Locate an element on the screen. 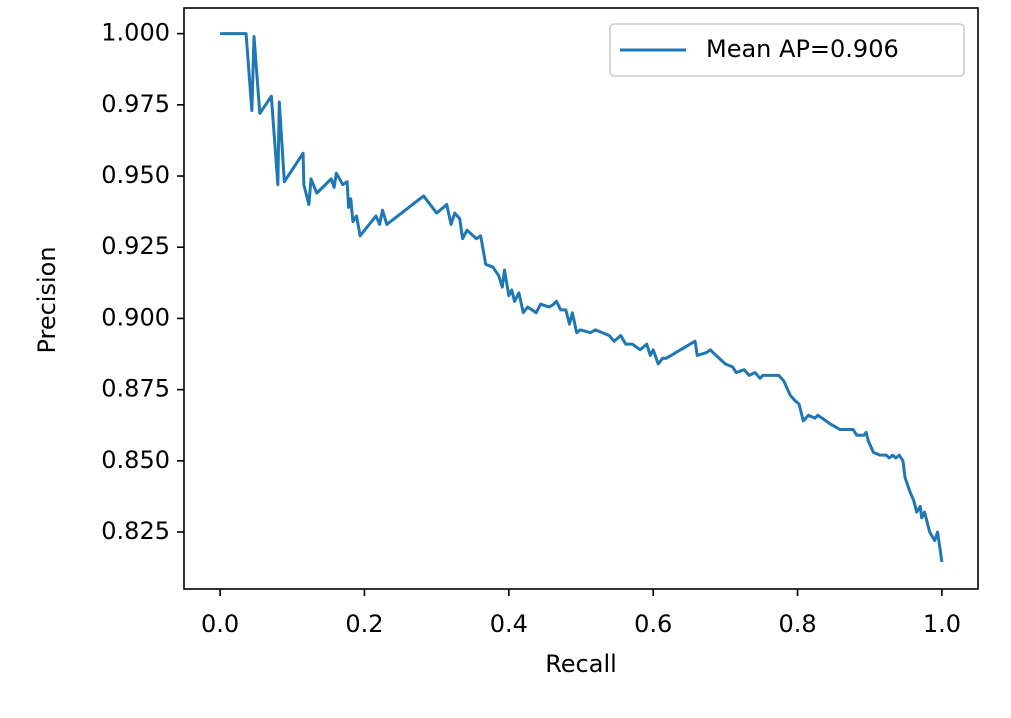 The image size is (1011, 718). y-tick-label: 1.000 is located at coordinates (135, 33).